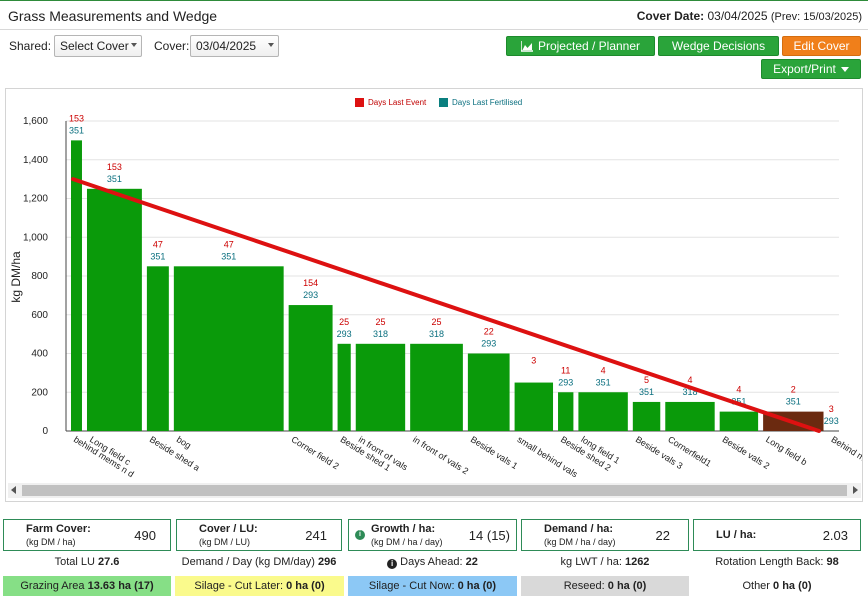  What do you see at coordinates (225, 542) in the screenshot?
I see `cover-per-lu-unit: (kg DM / LU)` at bounding box center [225, 542].